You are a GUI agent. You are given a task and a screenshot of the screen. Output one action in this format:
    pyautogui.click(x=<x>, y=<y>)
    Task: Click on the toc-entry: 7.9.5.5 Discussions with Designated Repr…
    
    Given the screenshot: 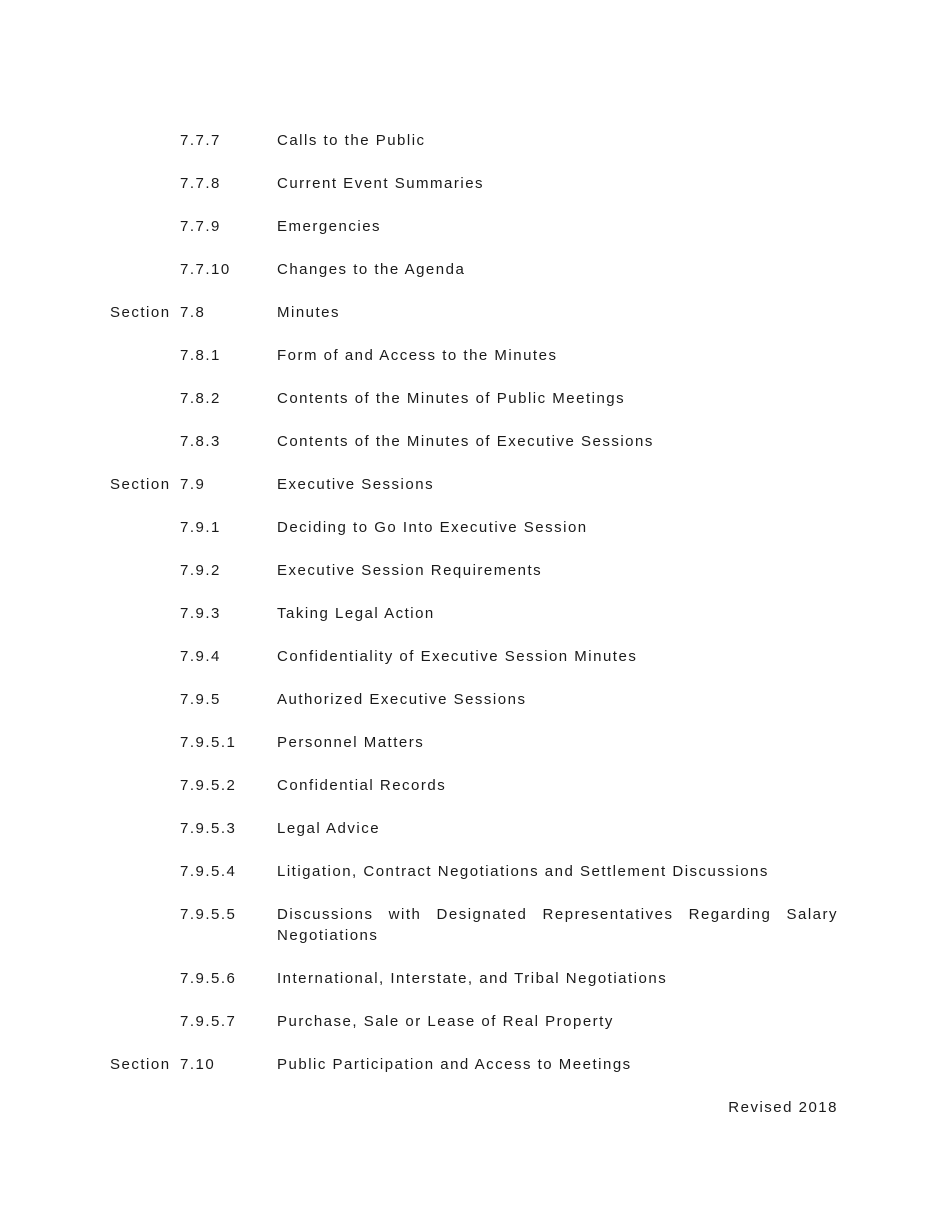 What is the action you would take?
    pyautogui.click(x=474, y=925)
    